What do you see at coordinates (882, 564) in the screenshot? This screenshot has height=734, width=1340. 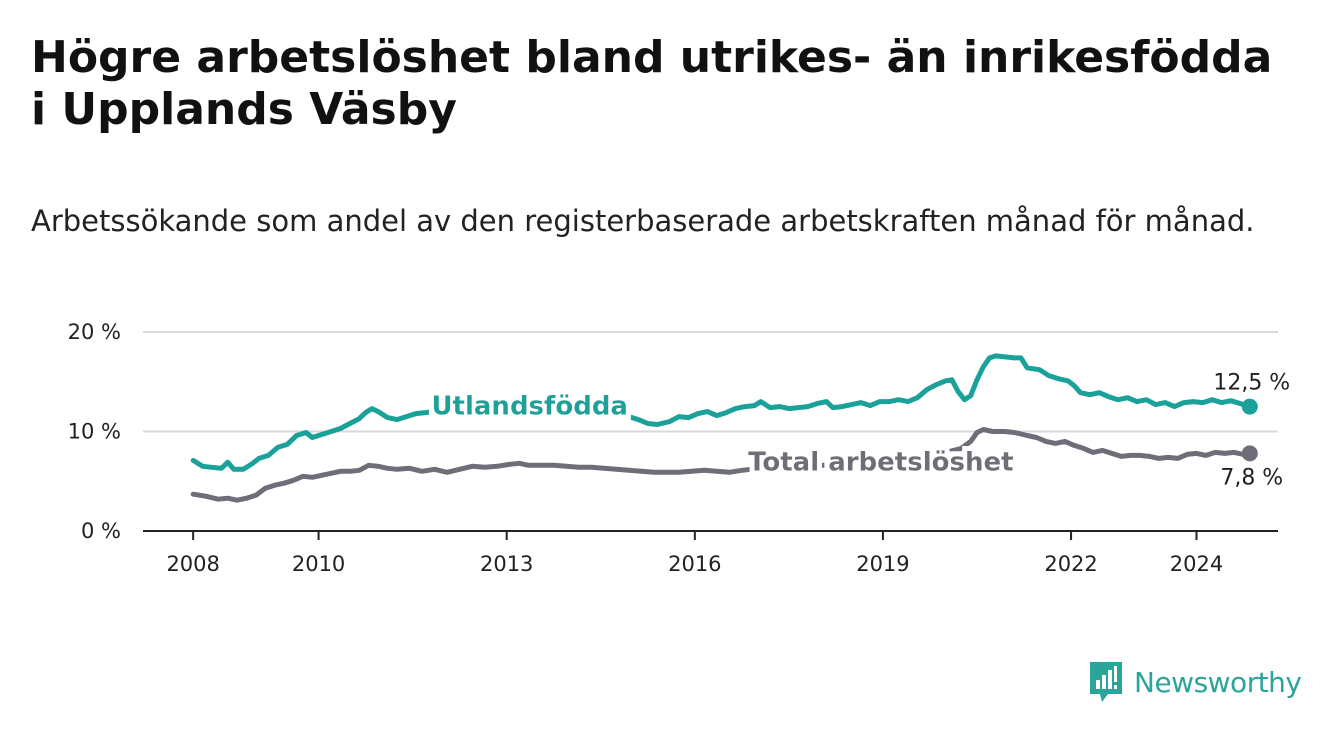 I see `x-tick-label: 2019` at bounding box center [882, 564].